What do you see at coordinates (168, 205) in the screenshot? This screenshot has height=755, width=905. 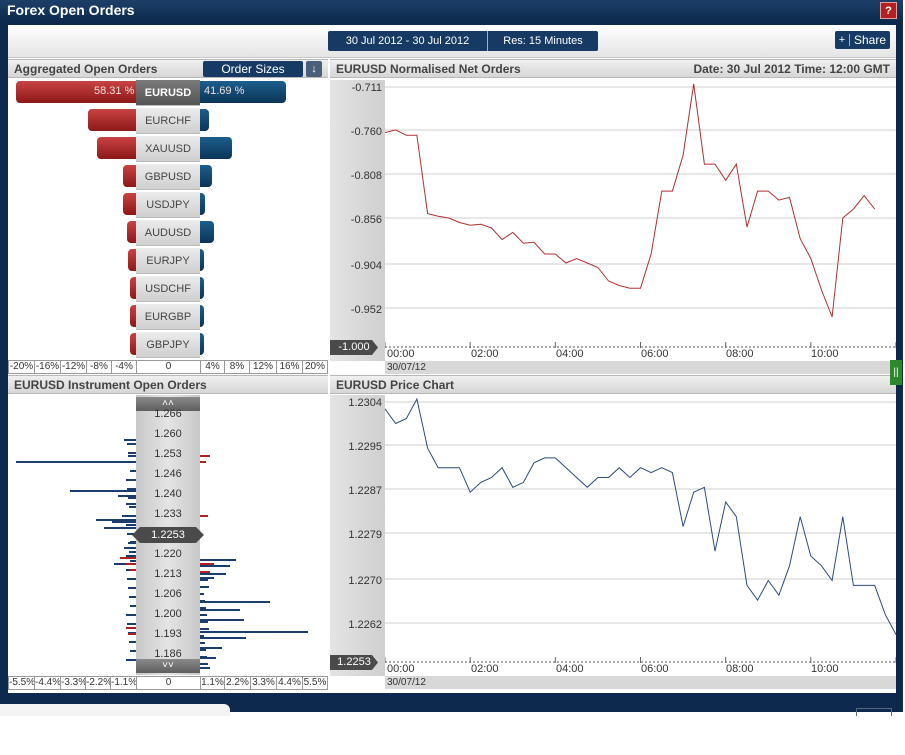 I see `currency-pair-usdjpy: USDJPY` at bounding box center [168, 205].